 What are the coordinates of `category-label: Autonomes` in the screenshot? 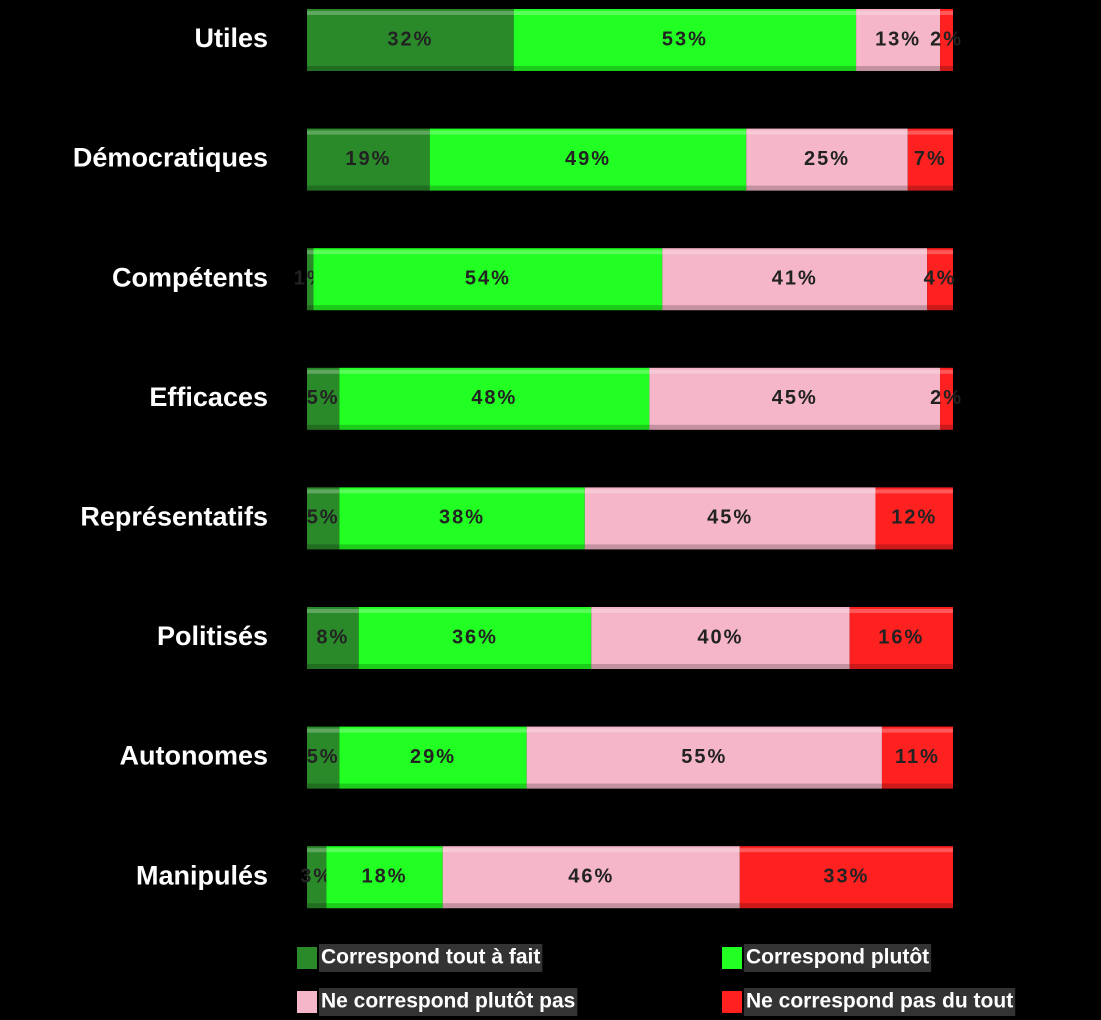 It's located at (194, 756).